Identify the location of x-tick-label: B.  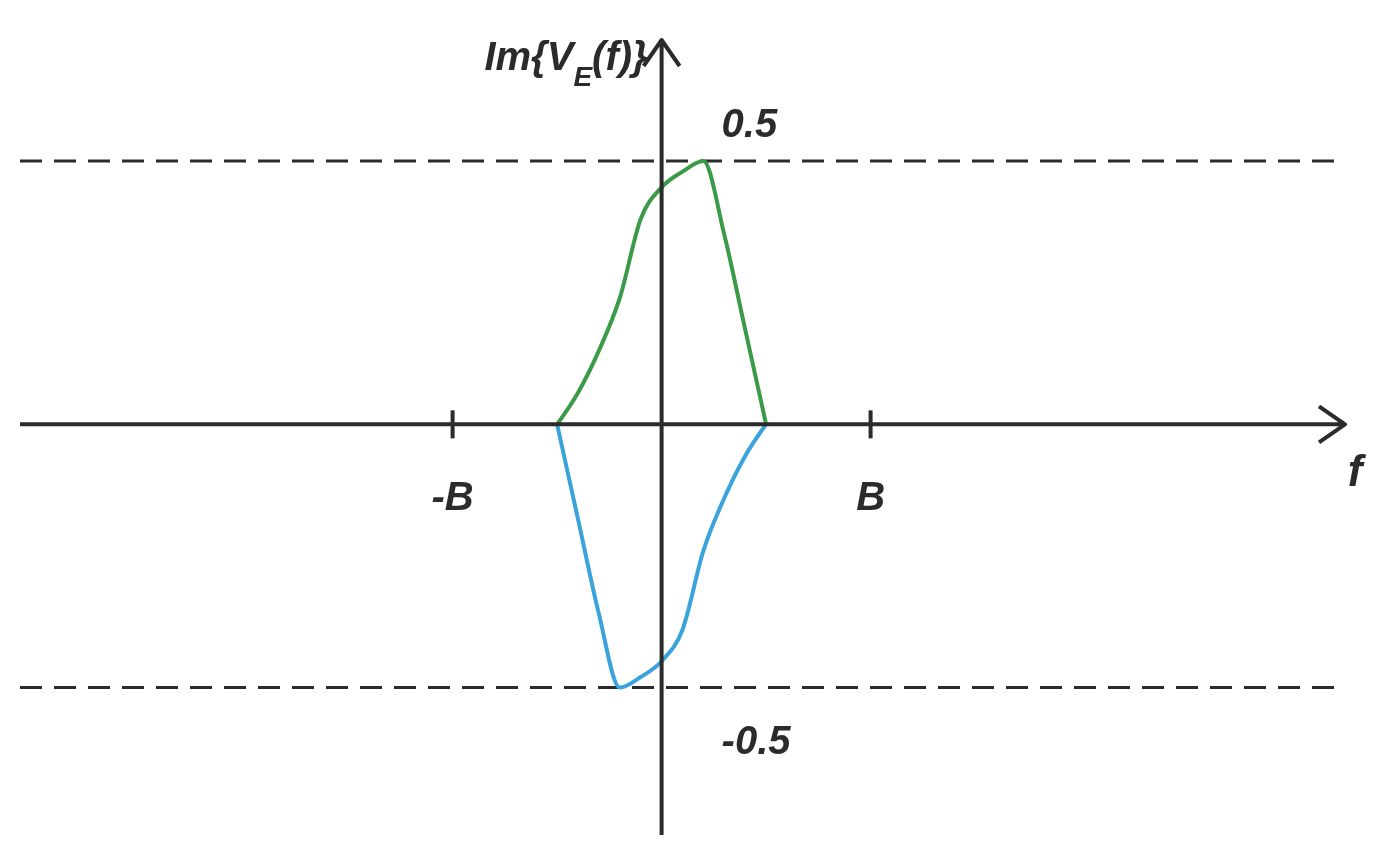
(871, 496).